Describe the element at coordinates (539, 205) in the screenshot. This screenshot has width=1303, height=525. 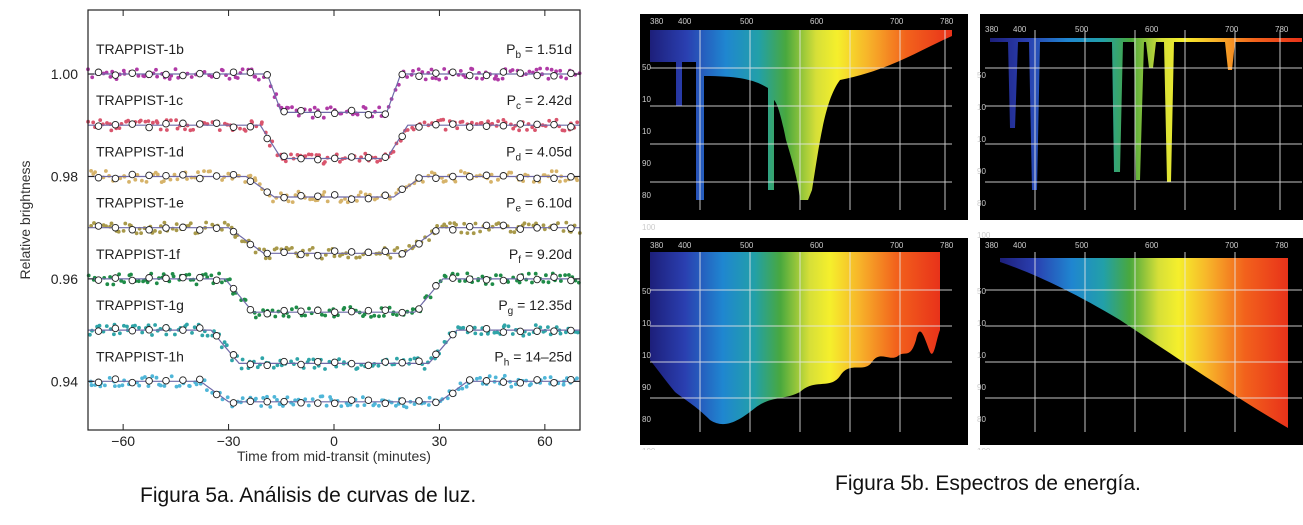
I see `period-label: Pe = 6.10d` at that location.